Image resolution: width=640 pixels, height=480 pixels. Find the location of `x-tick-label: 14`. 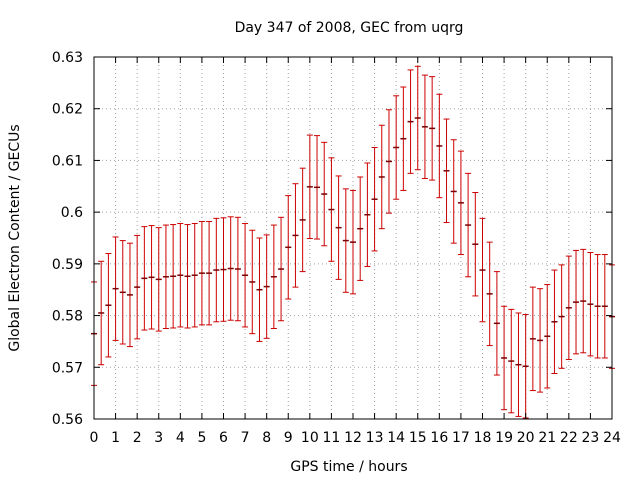

x-tick-label: 14 is located at coordinates (396, 438).